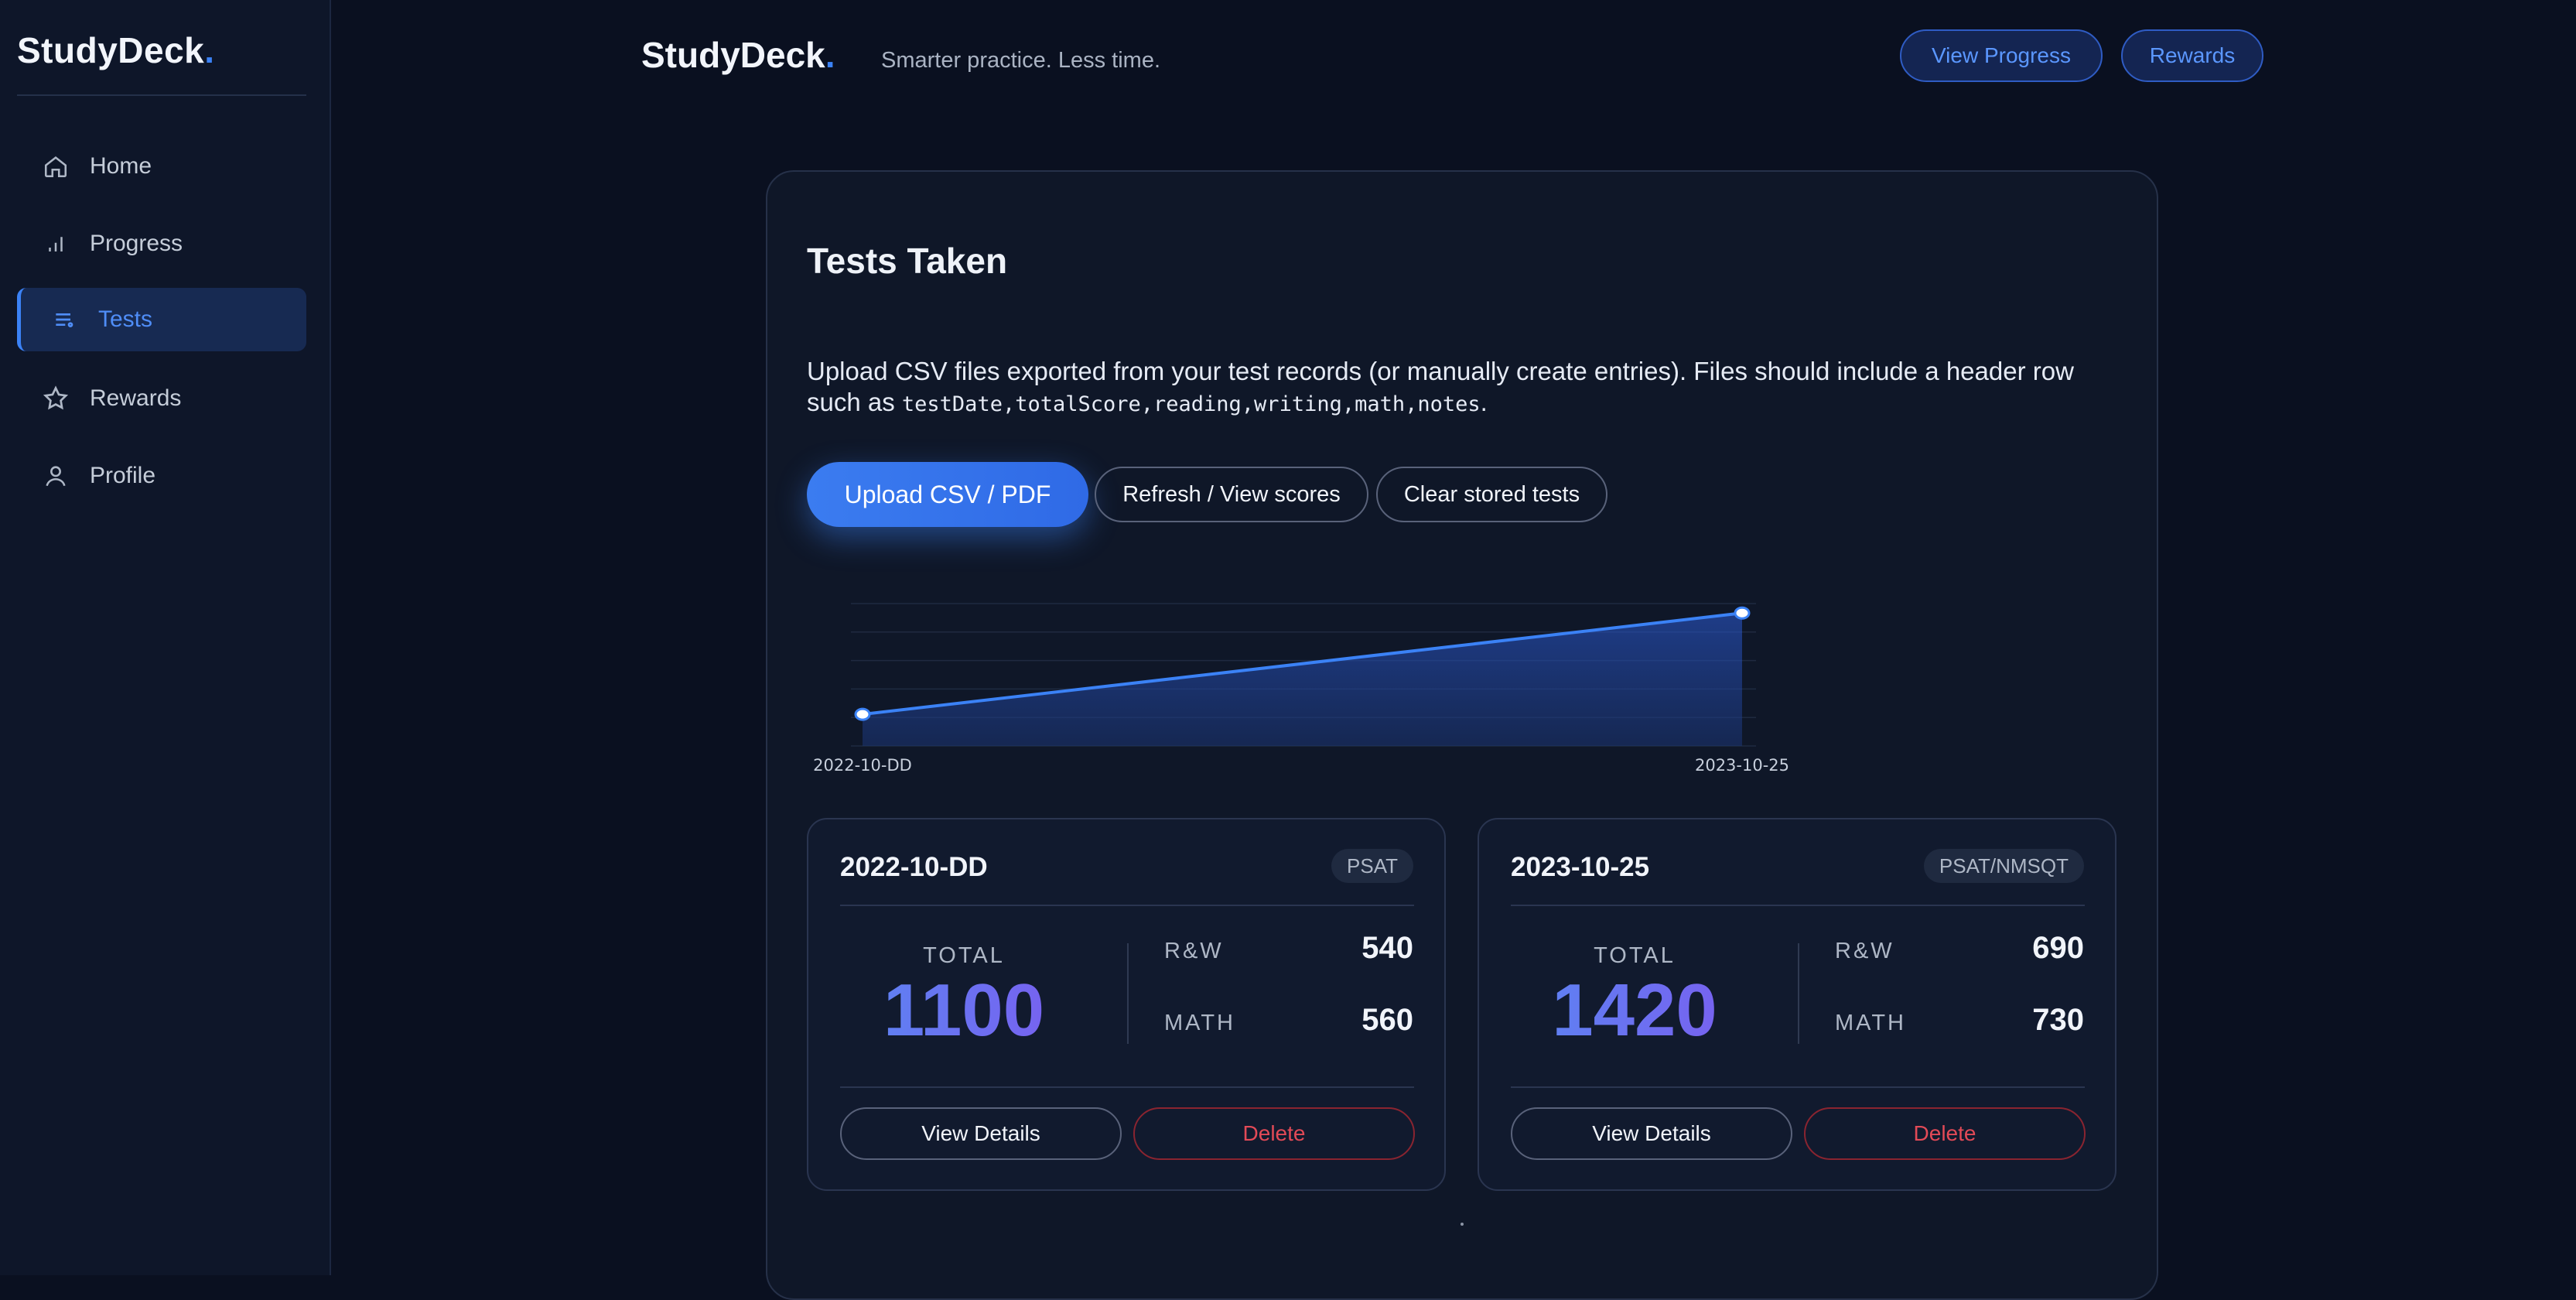  I want to click on rw-score: 540, so click(1387, 948).